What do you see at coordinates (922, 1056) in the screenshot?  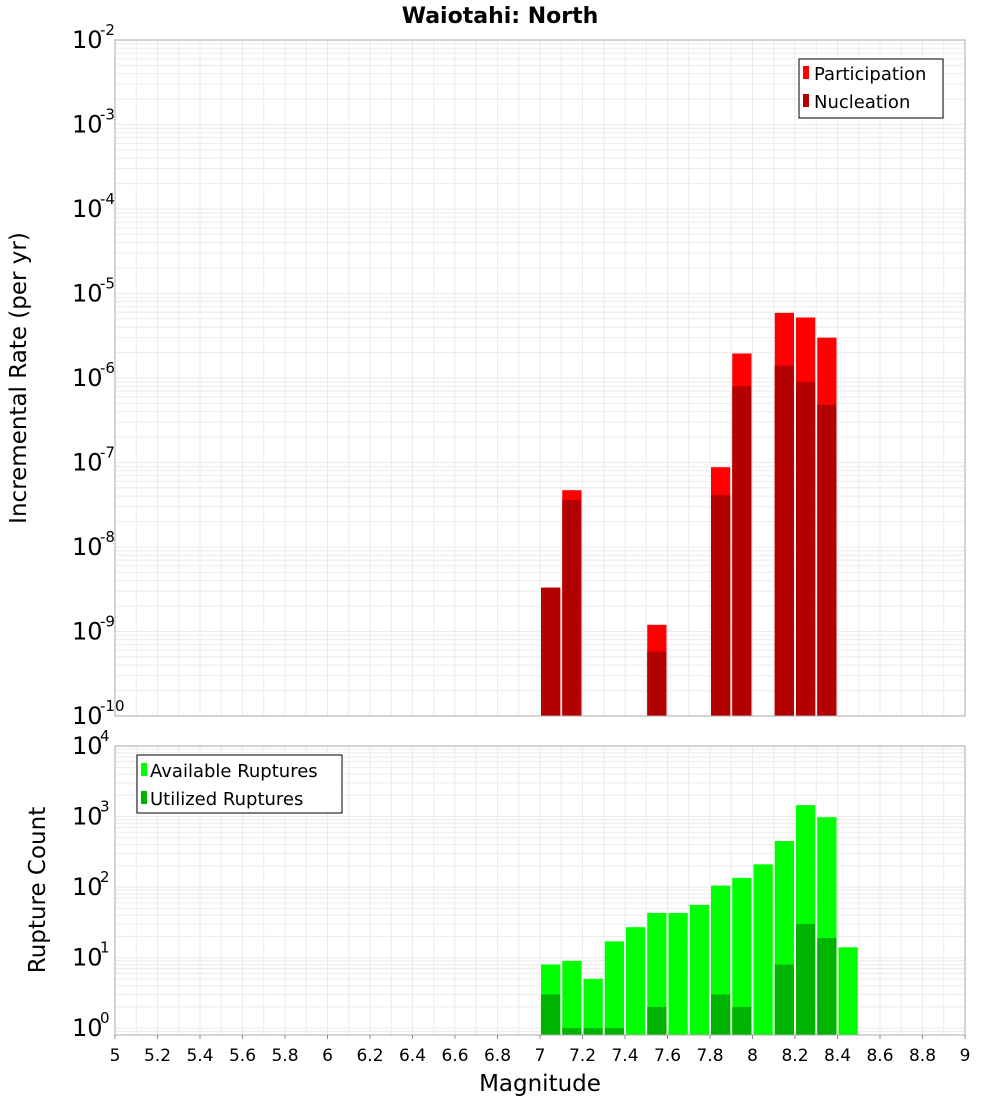 I see `x-tick-label: 8.8` at bounding box center [922, 1056].